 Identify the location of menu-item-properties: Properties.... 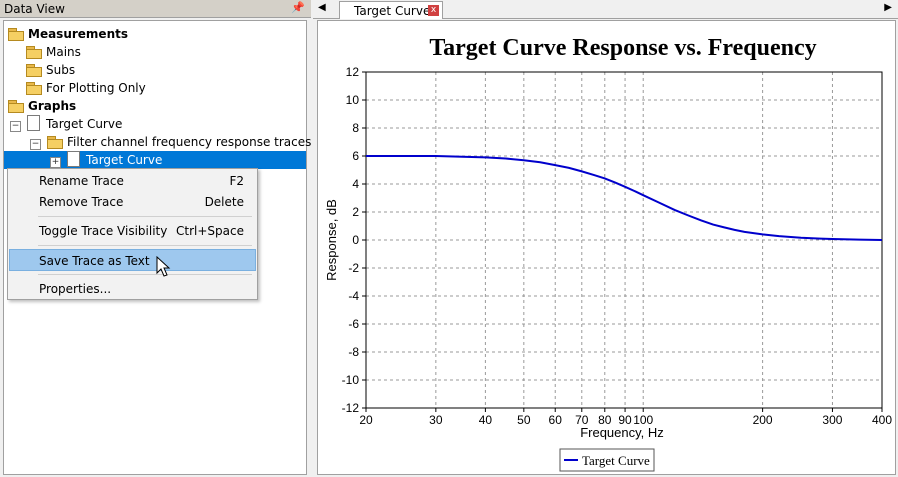
(75, 289).